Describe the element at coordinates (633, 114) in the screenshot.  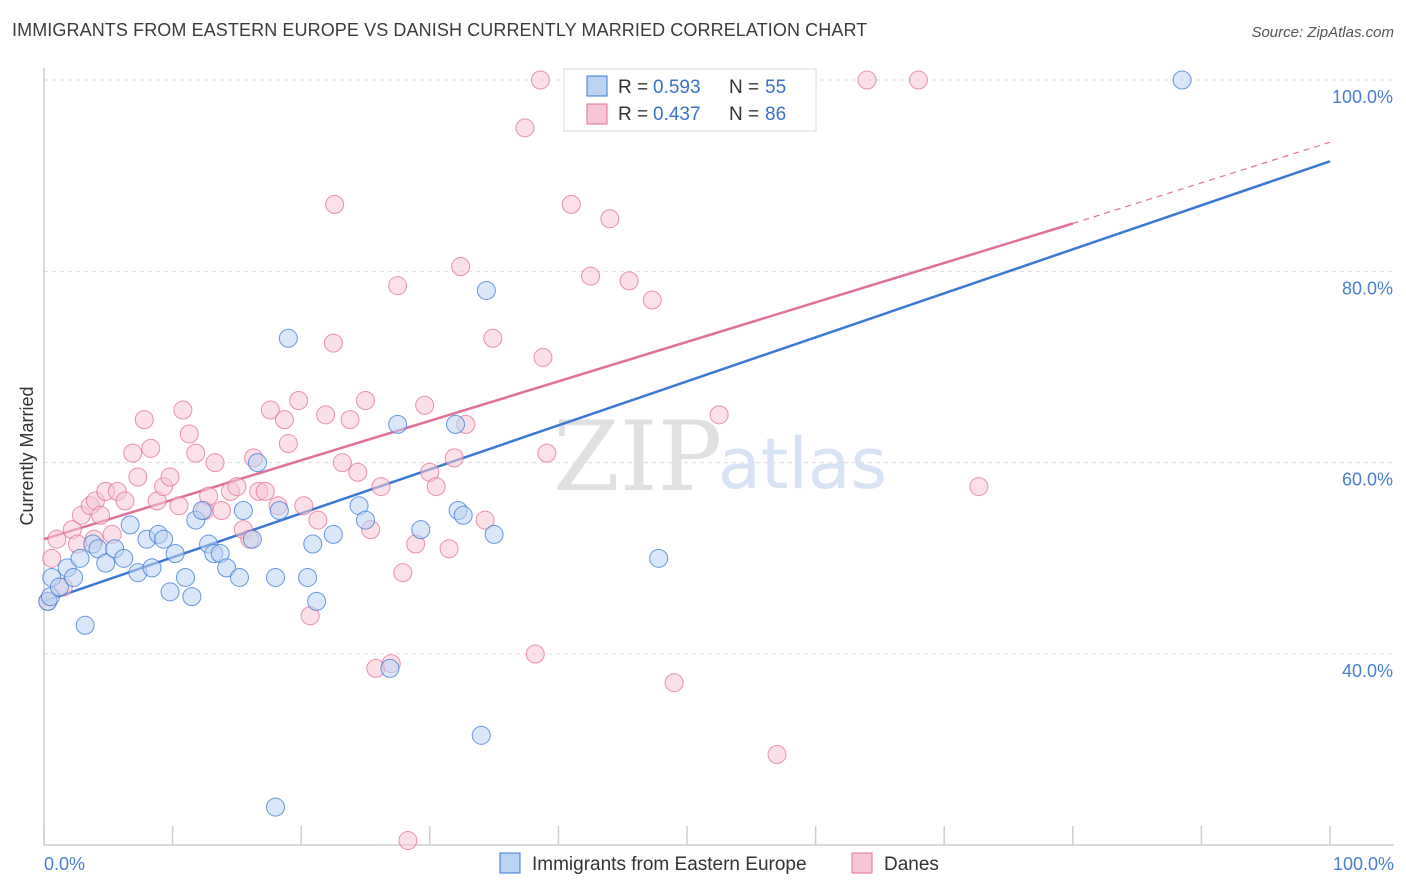
I see `legend-r-label-pink: R =` at that location.